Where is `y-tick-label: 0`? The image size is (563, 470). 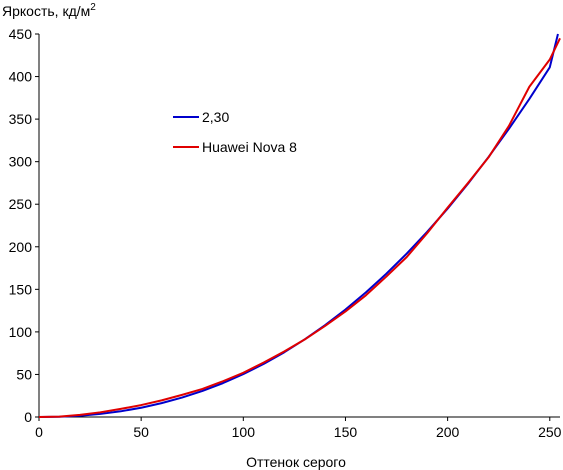
y-tick-label: 0 is located at coordinates (28, 417).